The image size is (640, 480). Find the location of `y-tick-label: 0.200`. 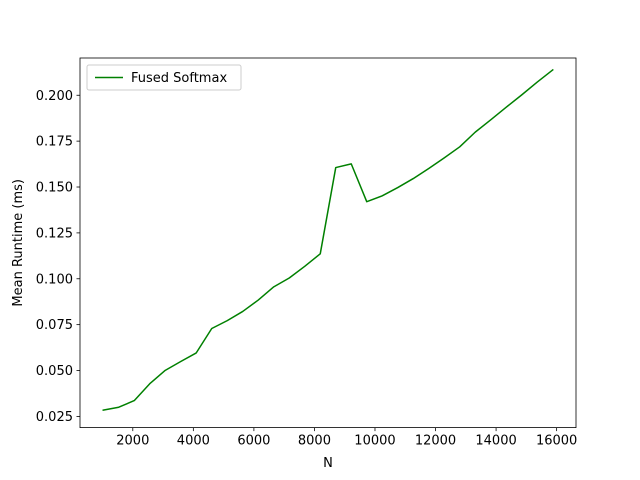

y-tick-label: 0.200 is located at coordinates (54, 96).